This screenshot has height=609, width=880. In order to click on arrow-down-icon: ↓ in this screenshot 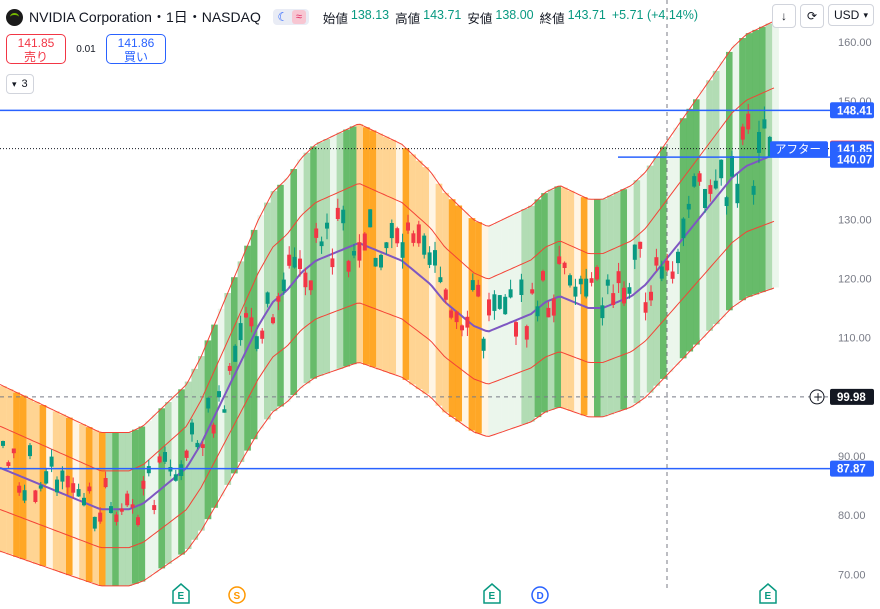, I will do `click(784, 16)`.